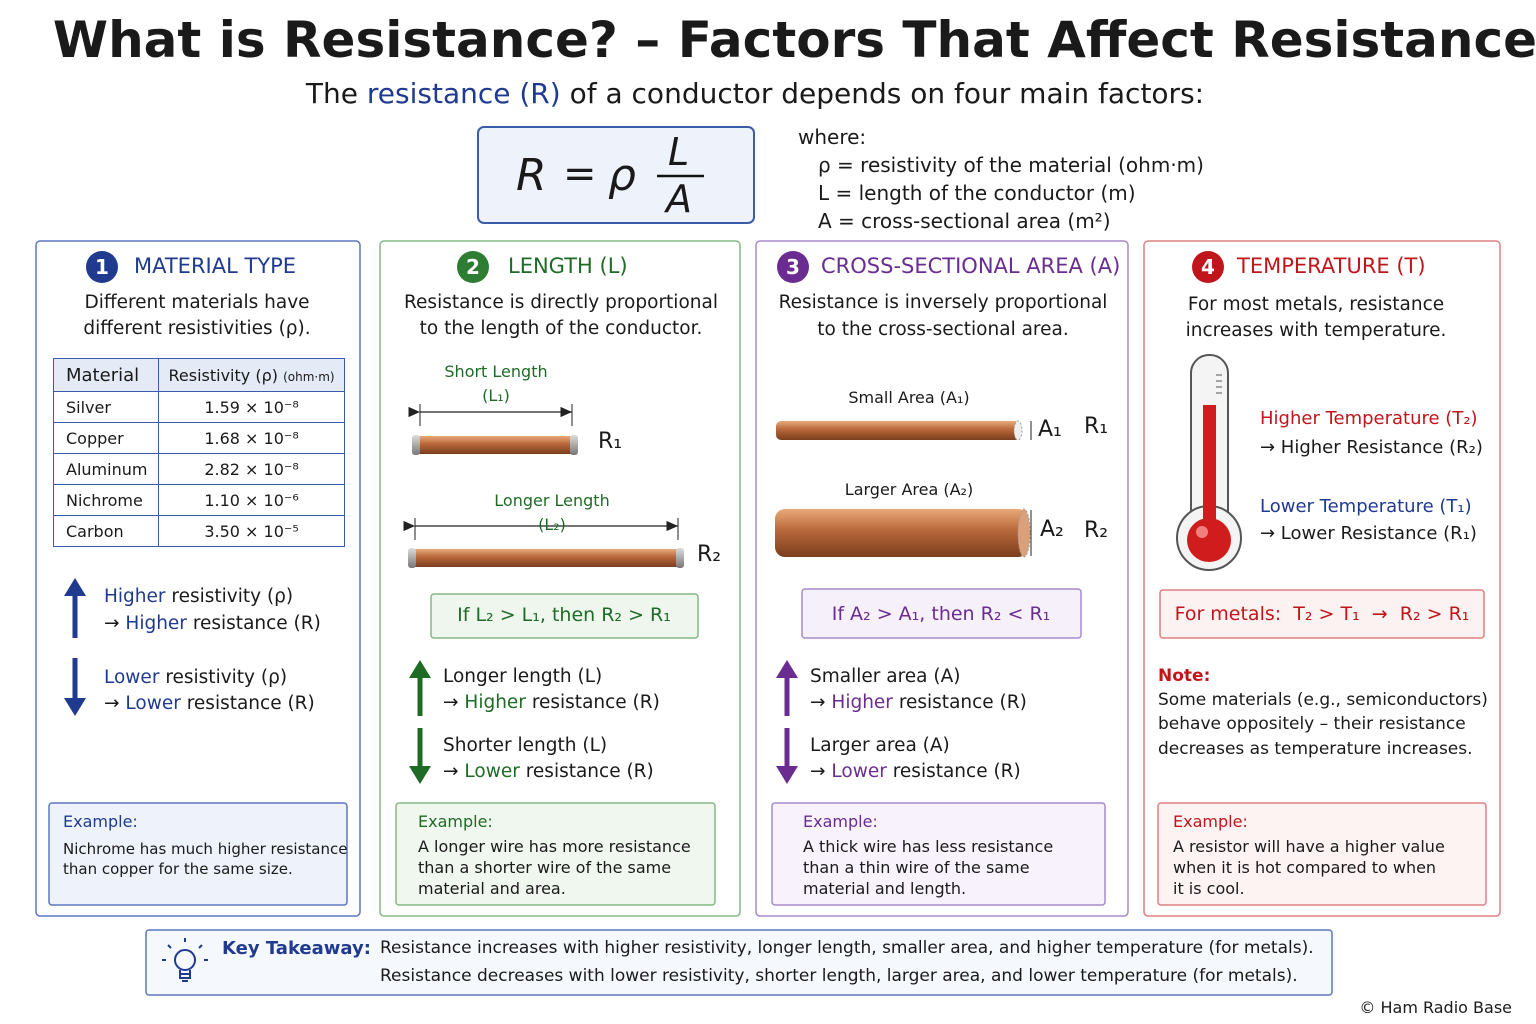 This screenshot has width=1536, height=1024. What do you see at coordinates (1368, 533) in the screenshot?
I see `temperature-result: → Lower Resistance (R₁)` at bounding box center [1368, 533].